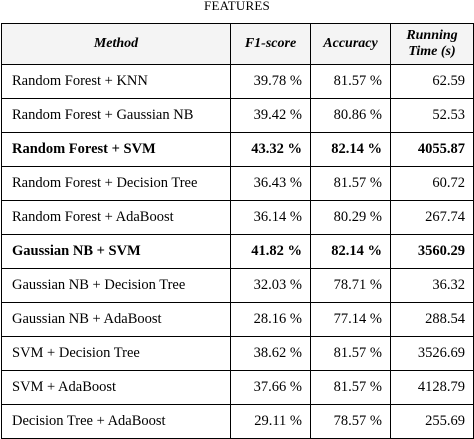 This screenshot has width=474, height=439. What do you see at coordinates (350, 44) in the screenshot?
I see `header-accuracy: Accuracy` at bounding box center [350, 44].